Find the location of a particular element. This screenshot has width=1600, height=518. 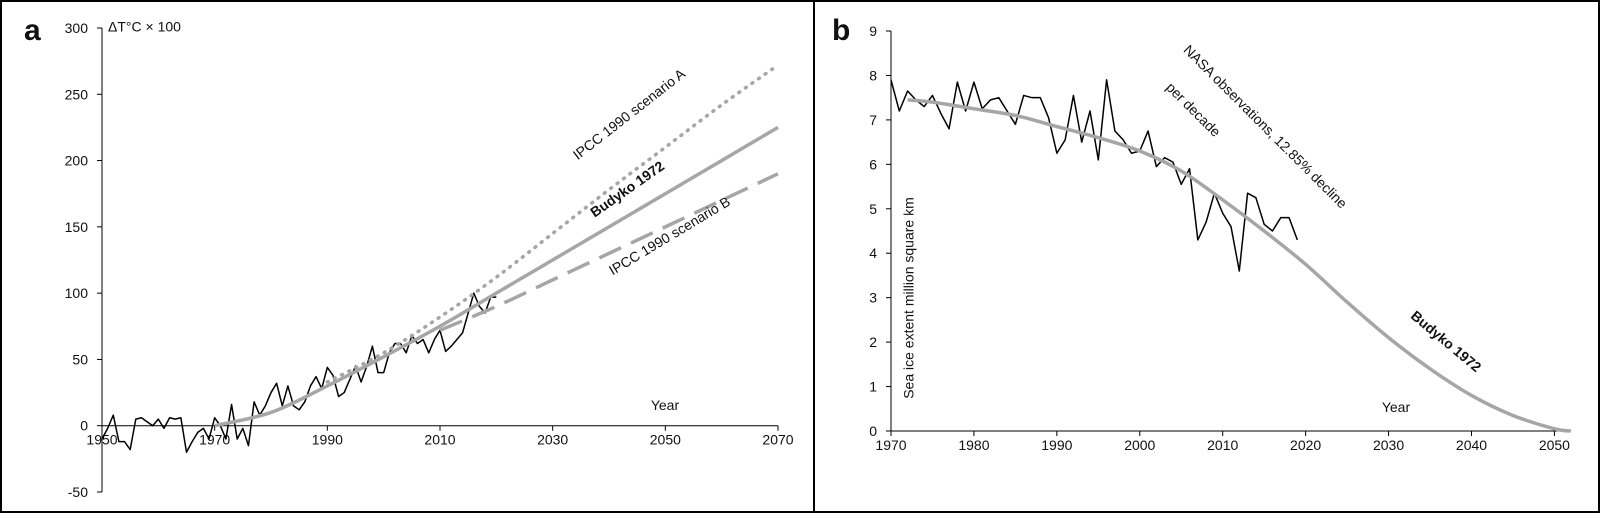

panel-label: b is located at coordinates (841, 30).